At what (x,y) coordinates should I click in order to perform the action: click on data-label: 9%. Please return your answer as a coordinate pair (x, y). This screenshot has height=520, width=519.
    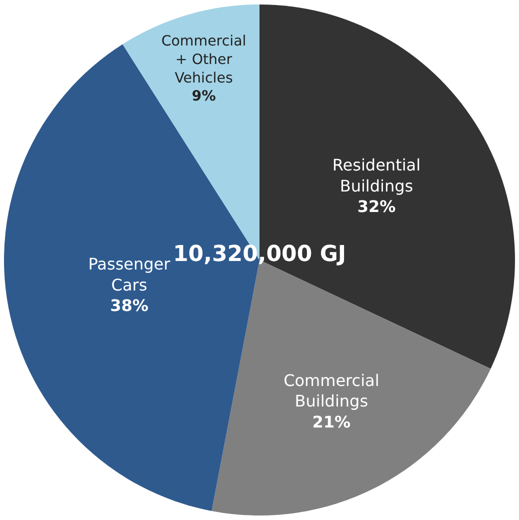
    Looking at the image, I should click on (204, 96).